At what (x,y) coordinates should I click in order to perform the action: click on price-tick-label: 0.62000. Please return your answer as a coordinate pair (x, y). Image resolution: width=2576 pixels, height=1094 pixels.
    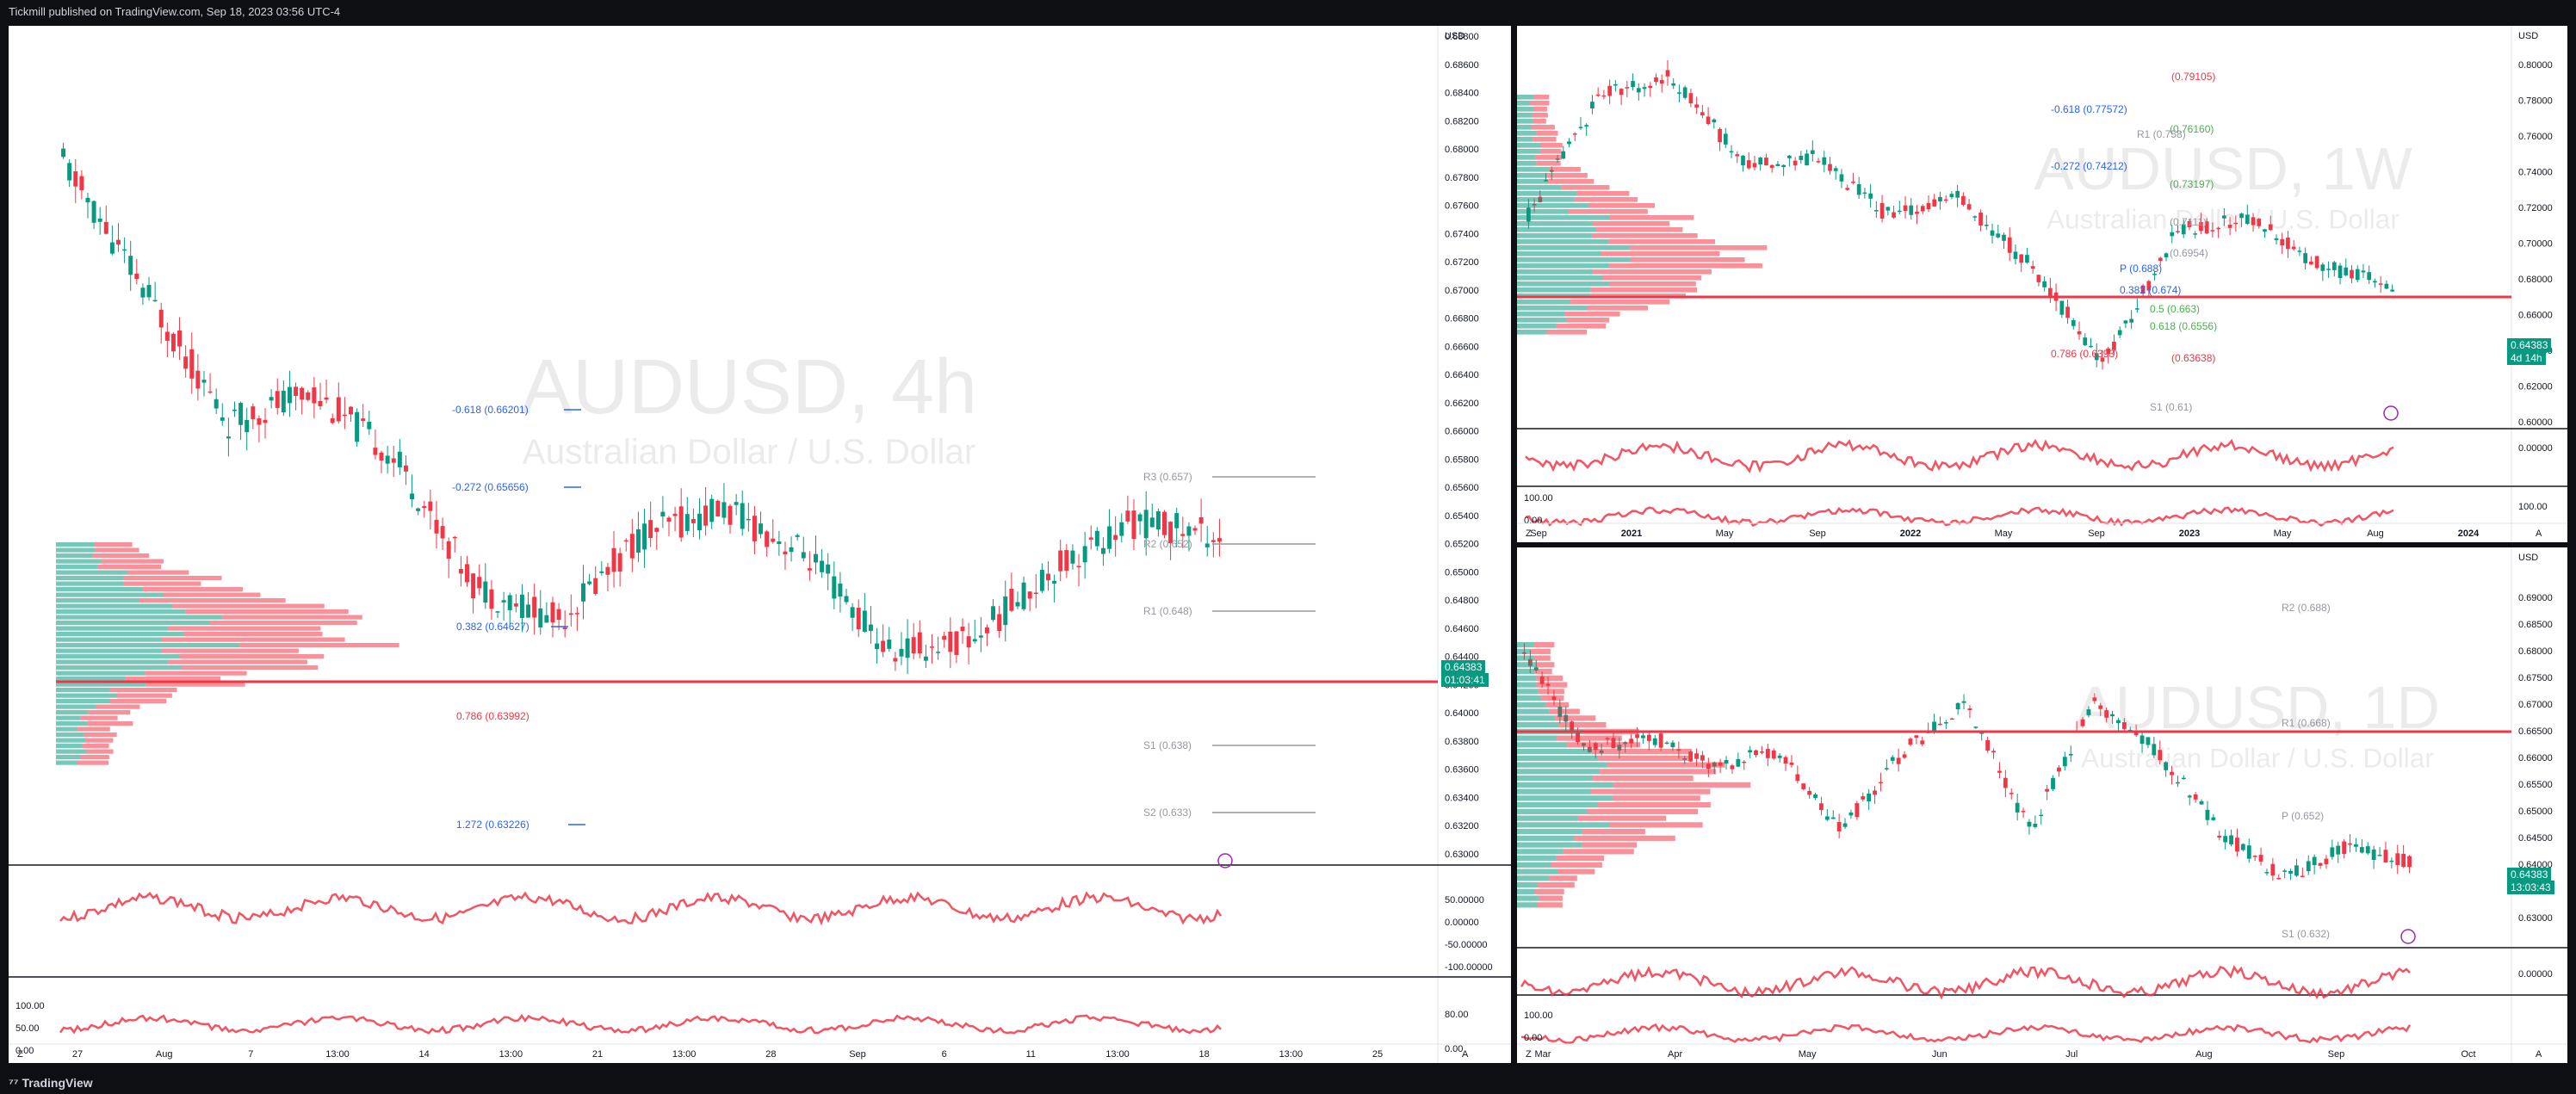
    Looking at the image, I should click on (2535, 387).